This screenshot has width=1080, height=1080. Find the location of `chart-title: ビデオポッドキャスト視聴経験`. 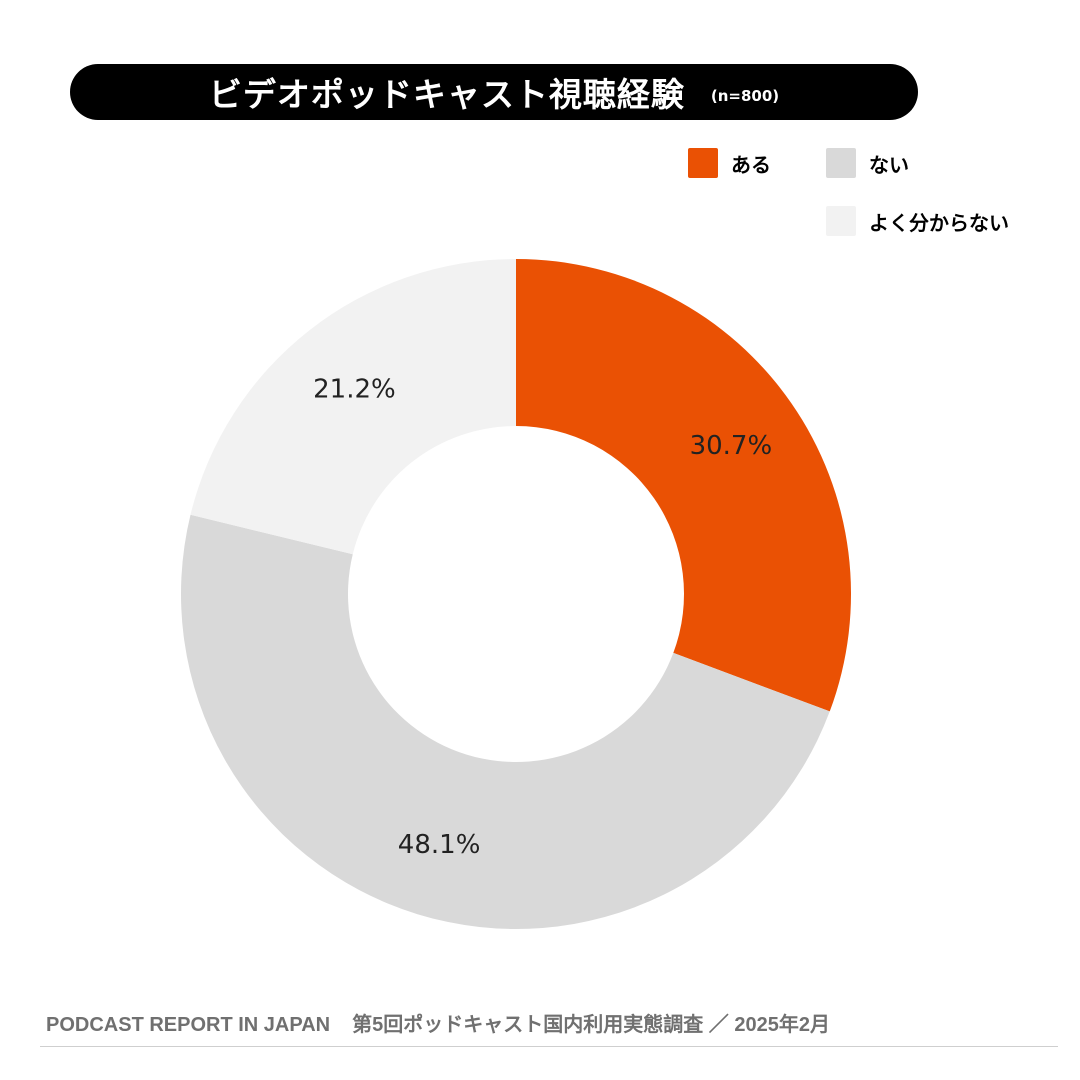

chart-title: ビデオポッドキャスト視聴経験 is located at coordinates (446, 94).